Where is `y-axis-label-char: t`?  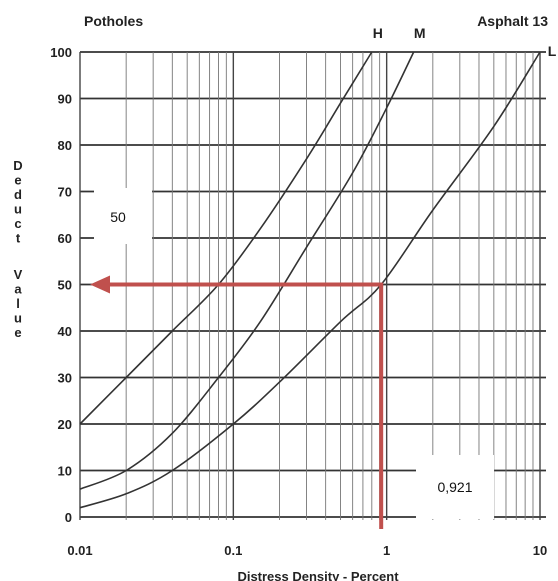
y-axis-label-char: t is located at coordinates (18, 238).